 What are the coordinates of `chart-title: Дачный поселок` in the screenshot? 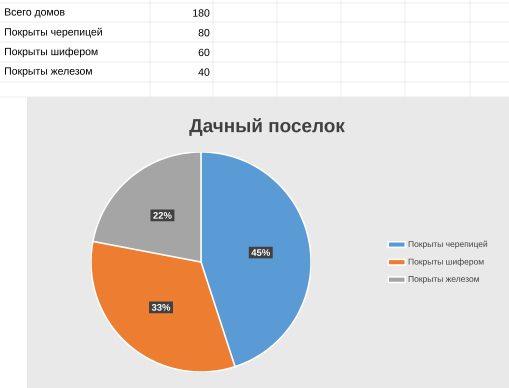 It's located at (267, 127).